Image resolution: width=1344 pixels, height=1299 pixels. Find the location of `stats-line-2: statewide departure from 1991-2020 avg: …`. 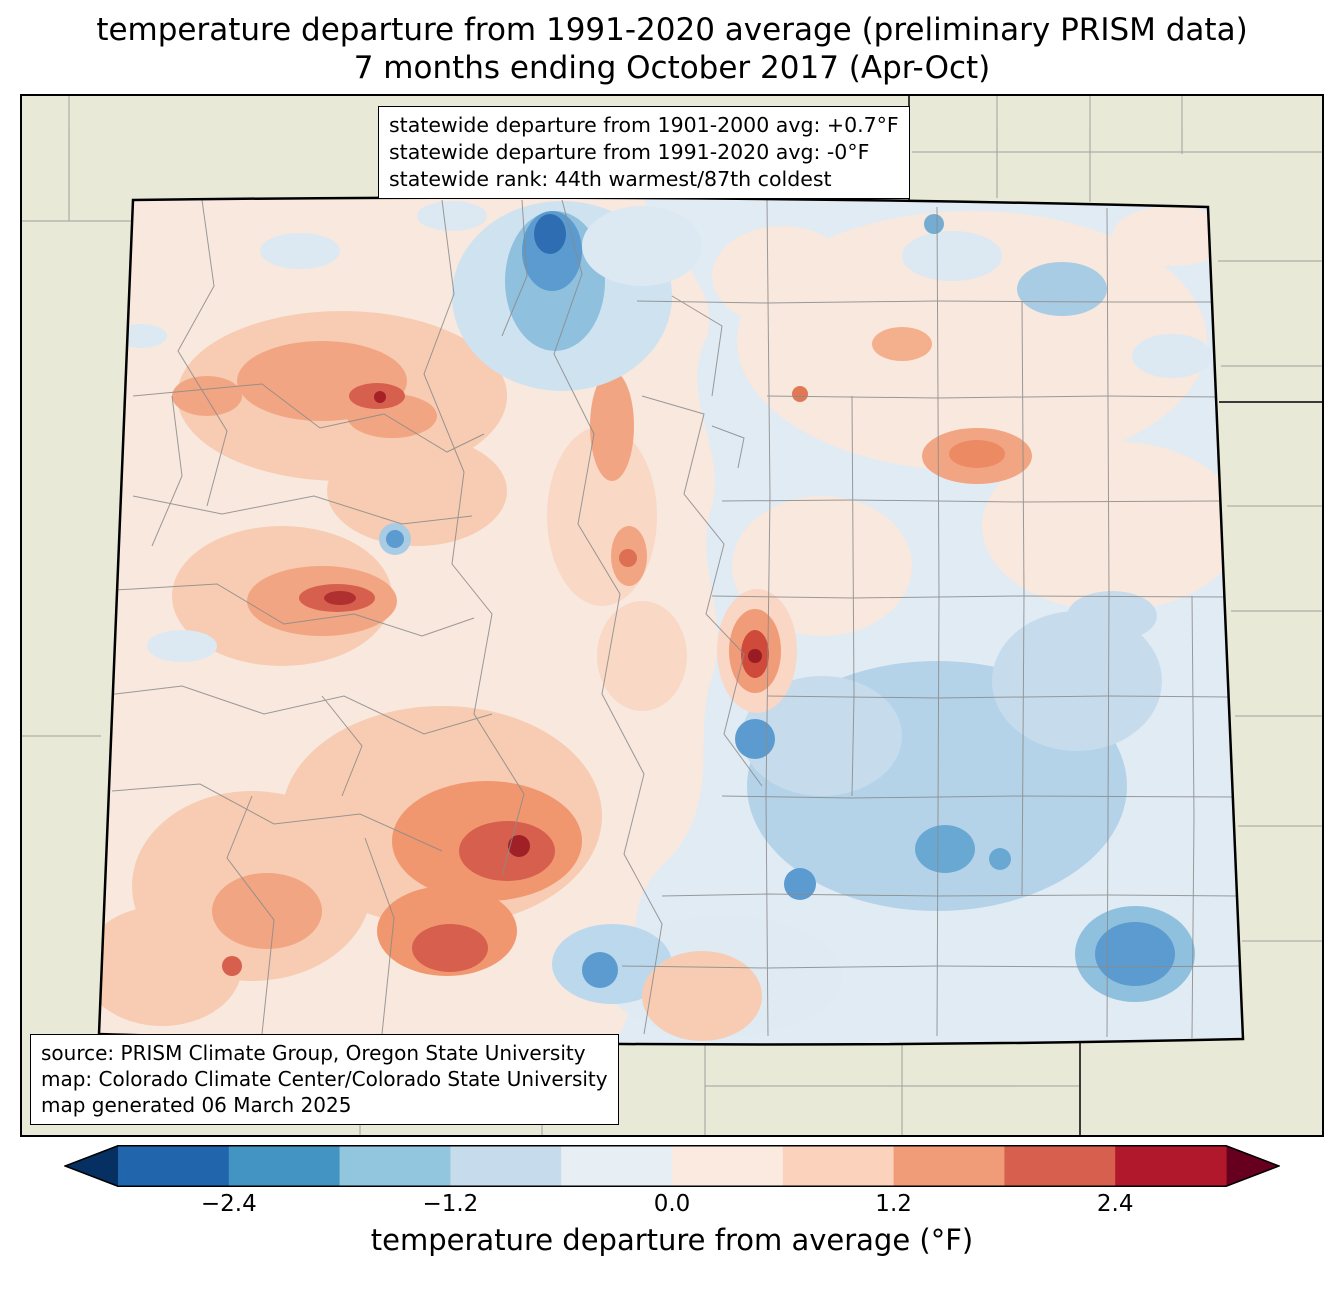

stats-line-2: statewide departure from 1991-2020 avg: … is located at coordinates (629, 151).